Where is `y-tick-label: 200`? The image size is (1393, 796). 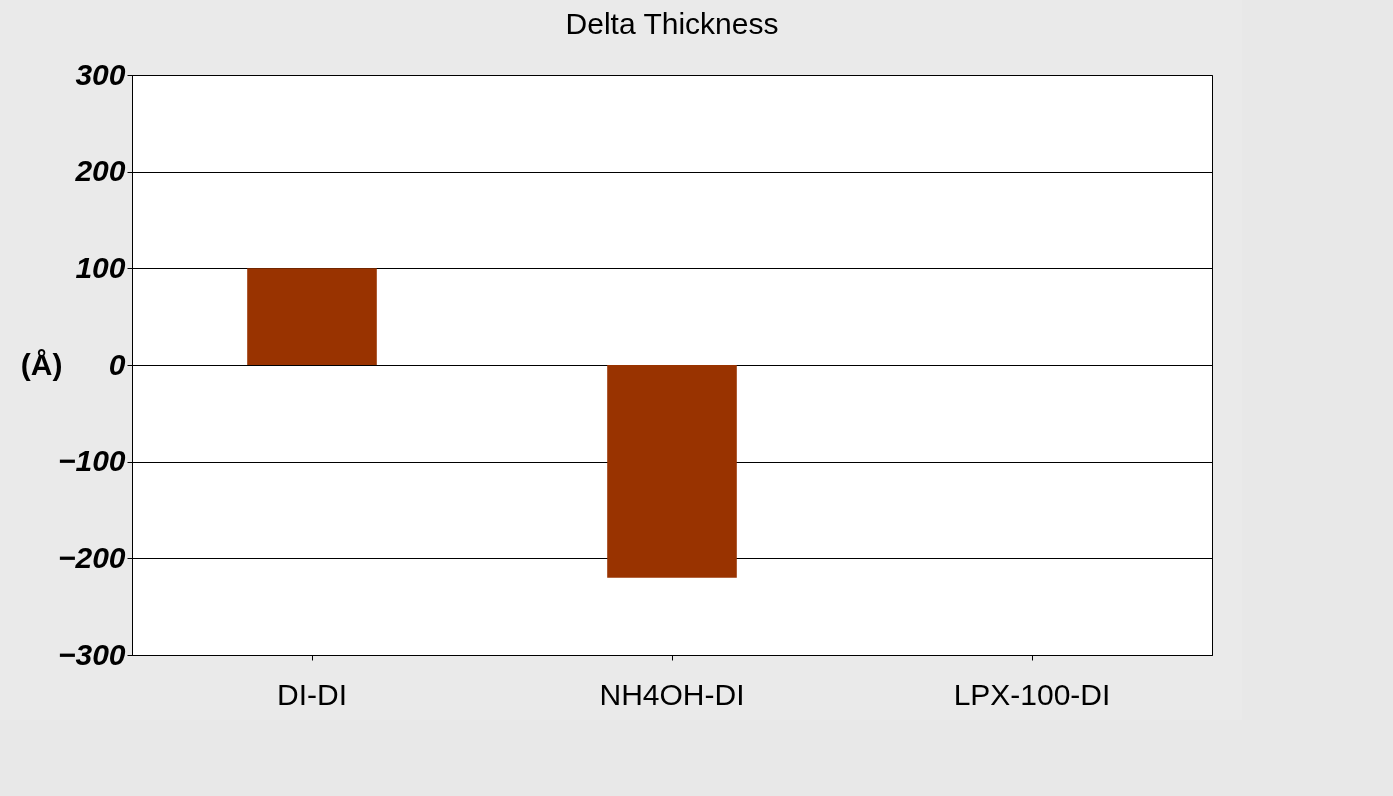 y-tick-label: 200 is located at coordinates (100, 171).